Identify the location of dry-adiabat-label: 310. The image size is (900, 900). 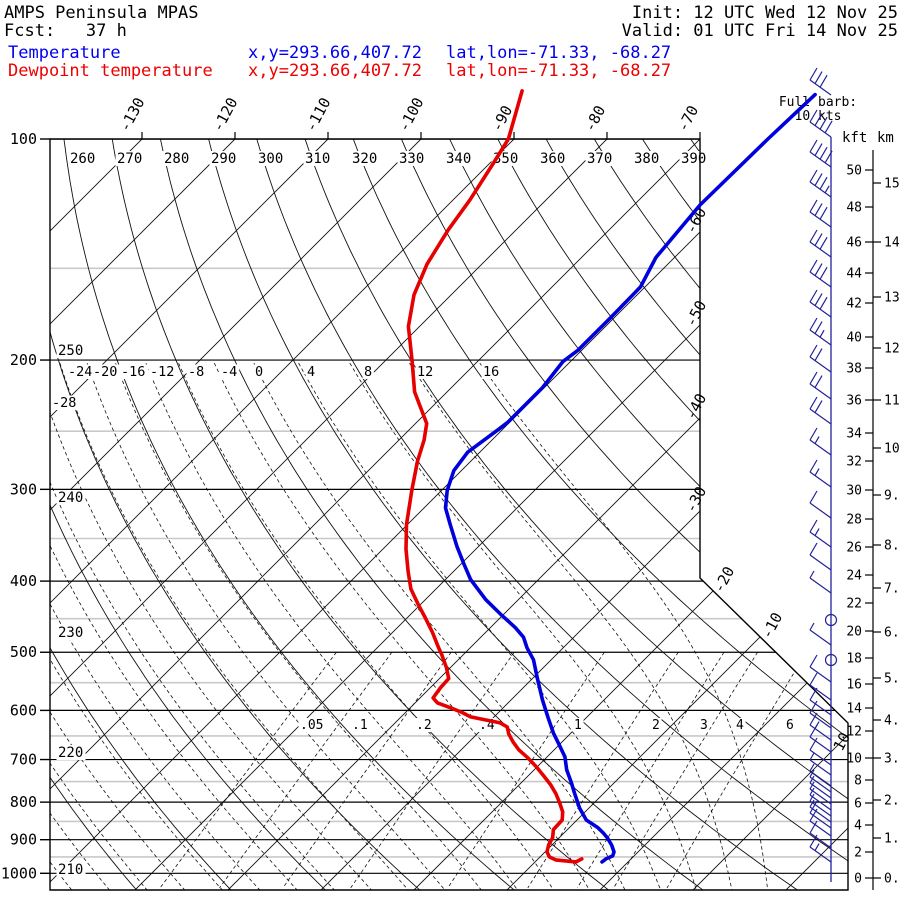
(317, 159).